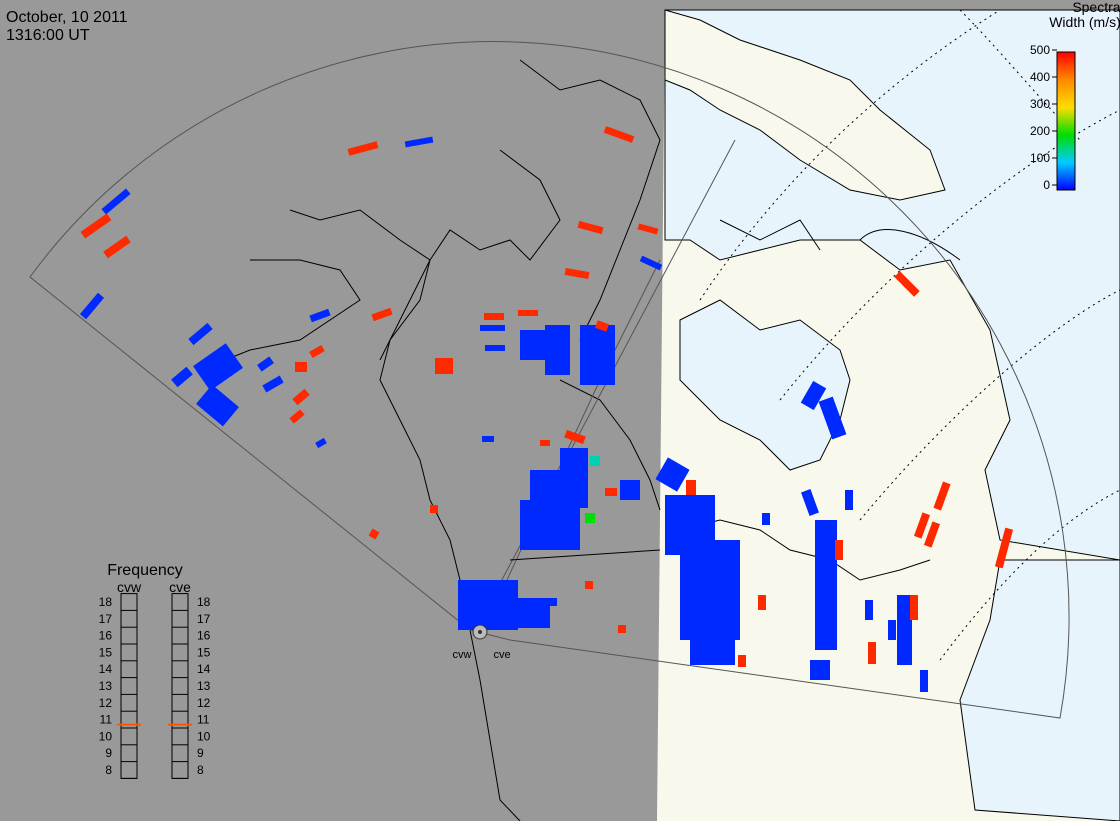 The width and height of the screenshot is (1120, 826). Describe the element at coordinates (1084, 22) in the screenshot. I see `colorbar-title: Width (m/s)` at that location.